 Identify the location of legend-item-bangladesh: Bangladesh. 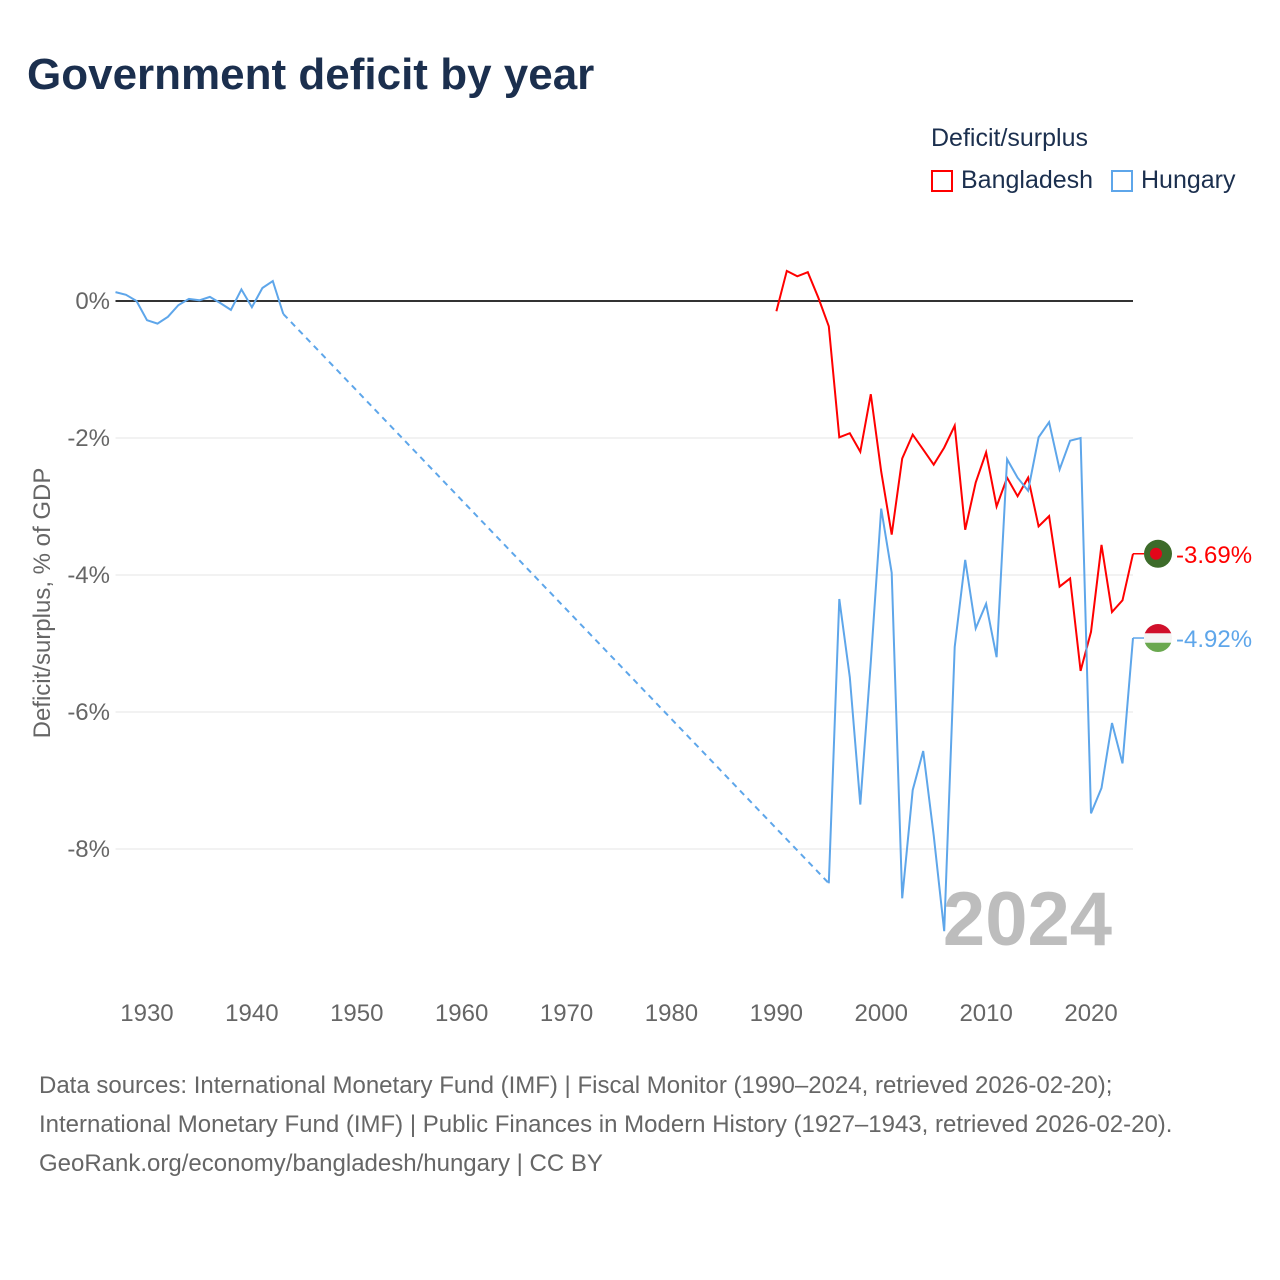
(1012, 180).